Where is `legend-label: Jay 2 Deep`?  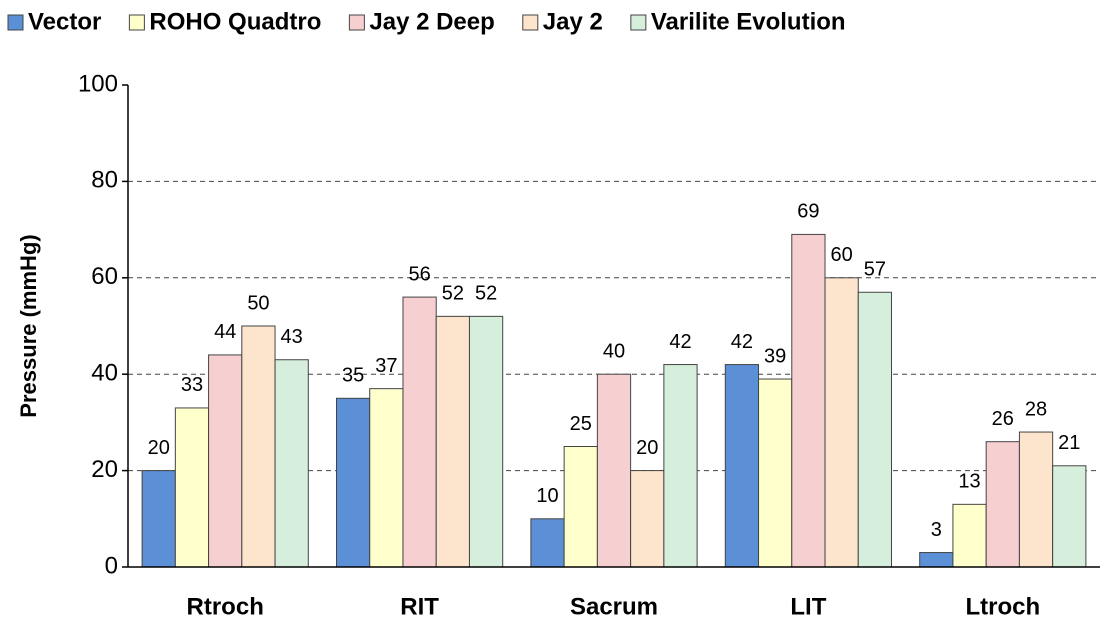
legend-label: Jay 2 Deep is located at coordinates (431, 21).